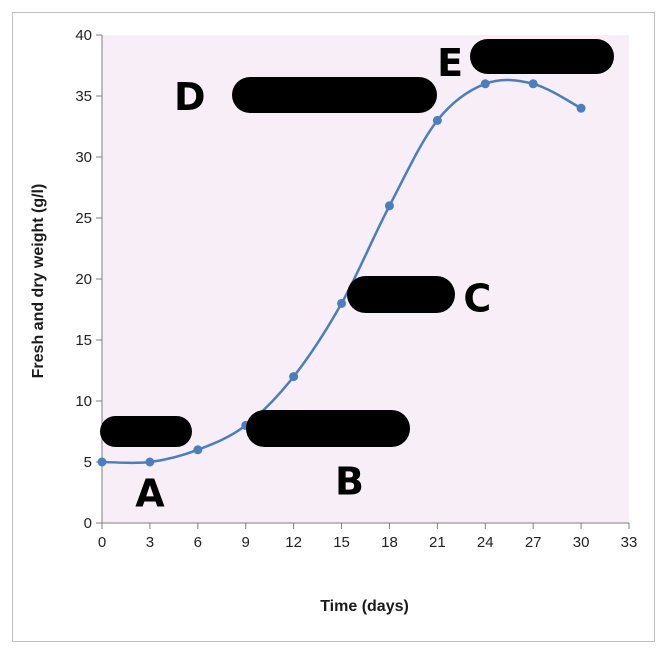  Describe the element at coordinates (38, 281) in the screenshot. I see `y-axis-title: Fresh and dry weight (g/l)` at that location.